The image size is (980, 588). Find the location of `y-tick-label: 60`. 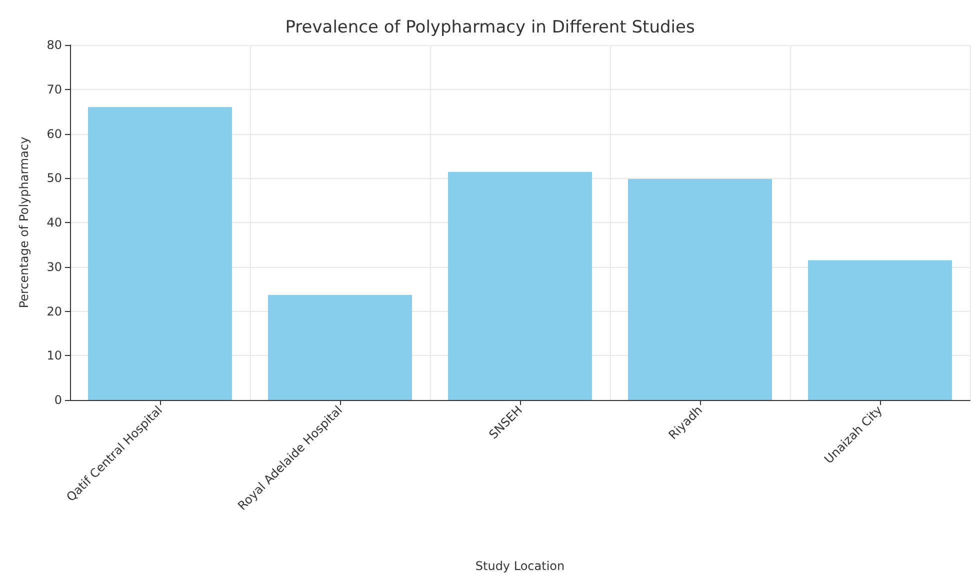

y-tick-label: 60 is located at coordinates (54, 133).